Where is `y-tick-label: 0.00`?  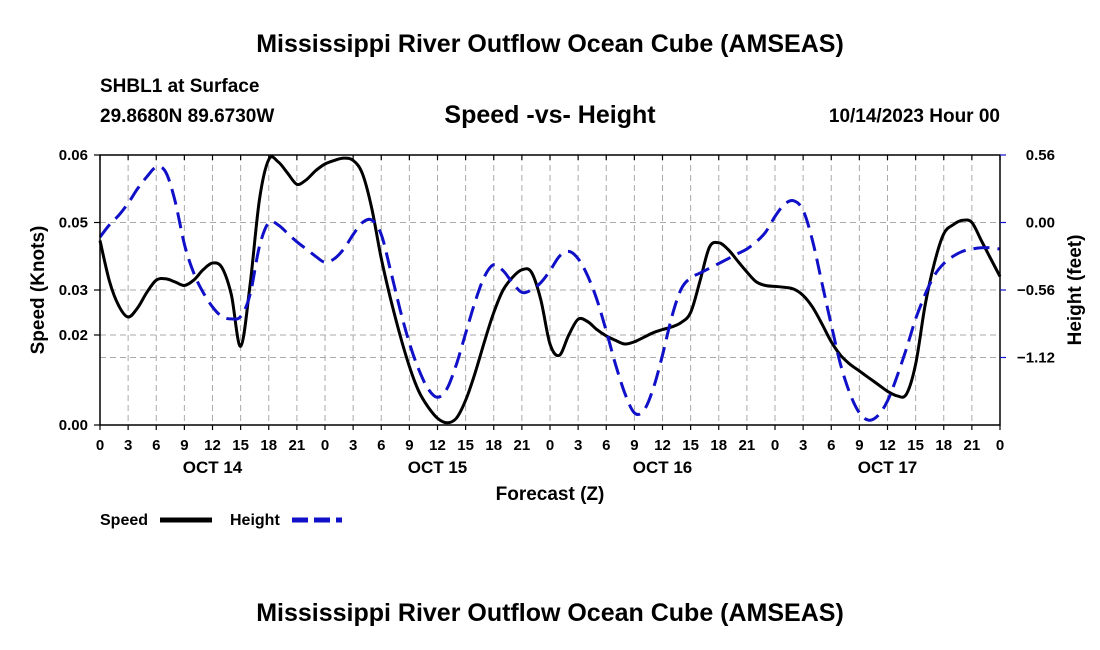
y-tick-label: 0.00 is located at coordinates (73, 425).